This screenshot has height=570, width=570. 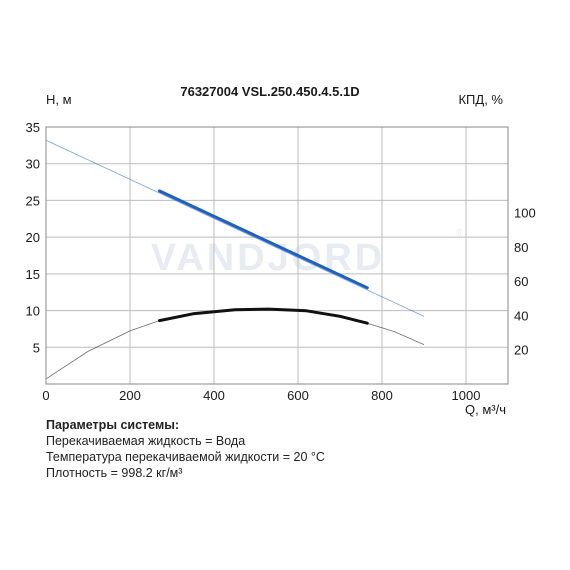 What do you see at coordinates (521, 281) in the screenshot?
I see `y-right-tick-label: 60` at bounding box center [521, 281].